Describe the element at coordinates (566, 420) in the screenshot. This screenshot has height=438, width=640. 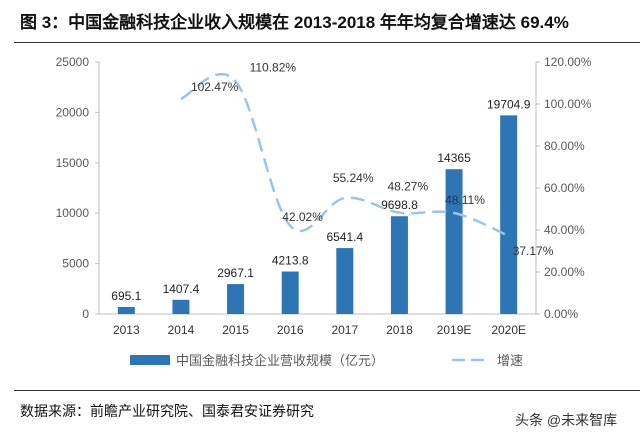
I see `watermark: 头条 @未来智库` at that location.